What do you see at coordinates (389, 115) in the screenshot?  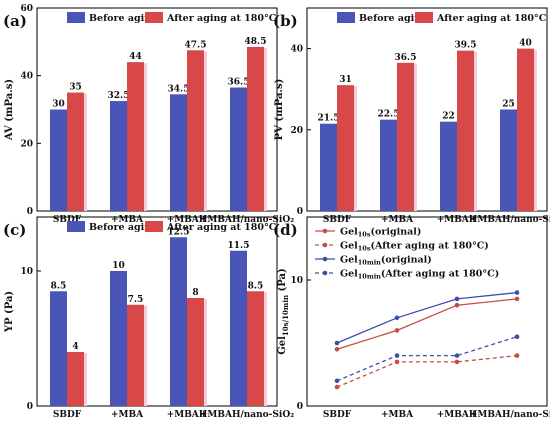 I see `data-label: 22.5` at bounding box center [389, 115].